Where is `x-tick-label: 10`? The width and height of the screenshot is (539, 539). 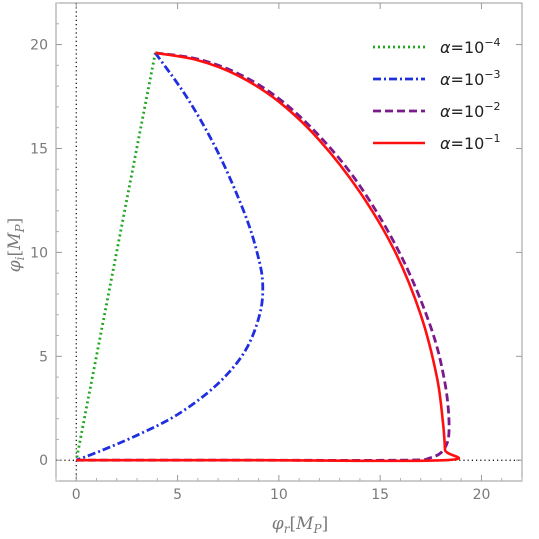
x-tick-label: 10 is located at coordinates (279, 495).